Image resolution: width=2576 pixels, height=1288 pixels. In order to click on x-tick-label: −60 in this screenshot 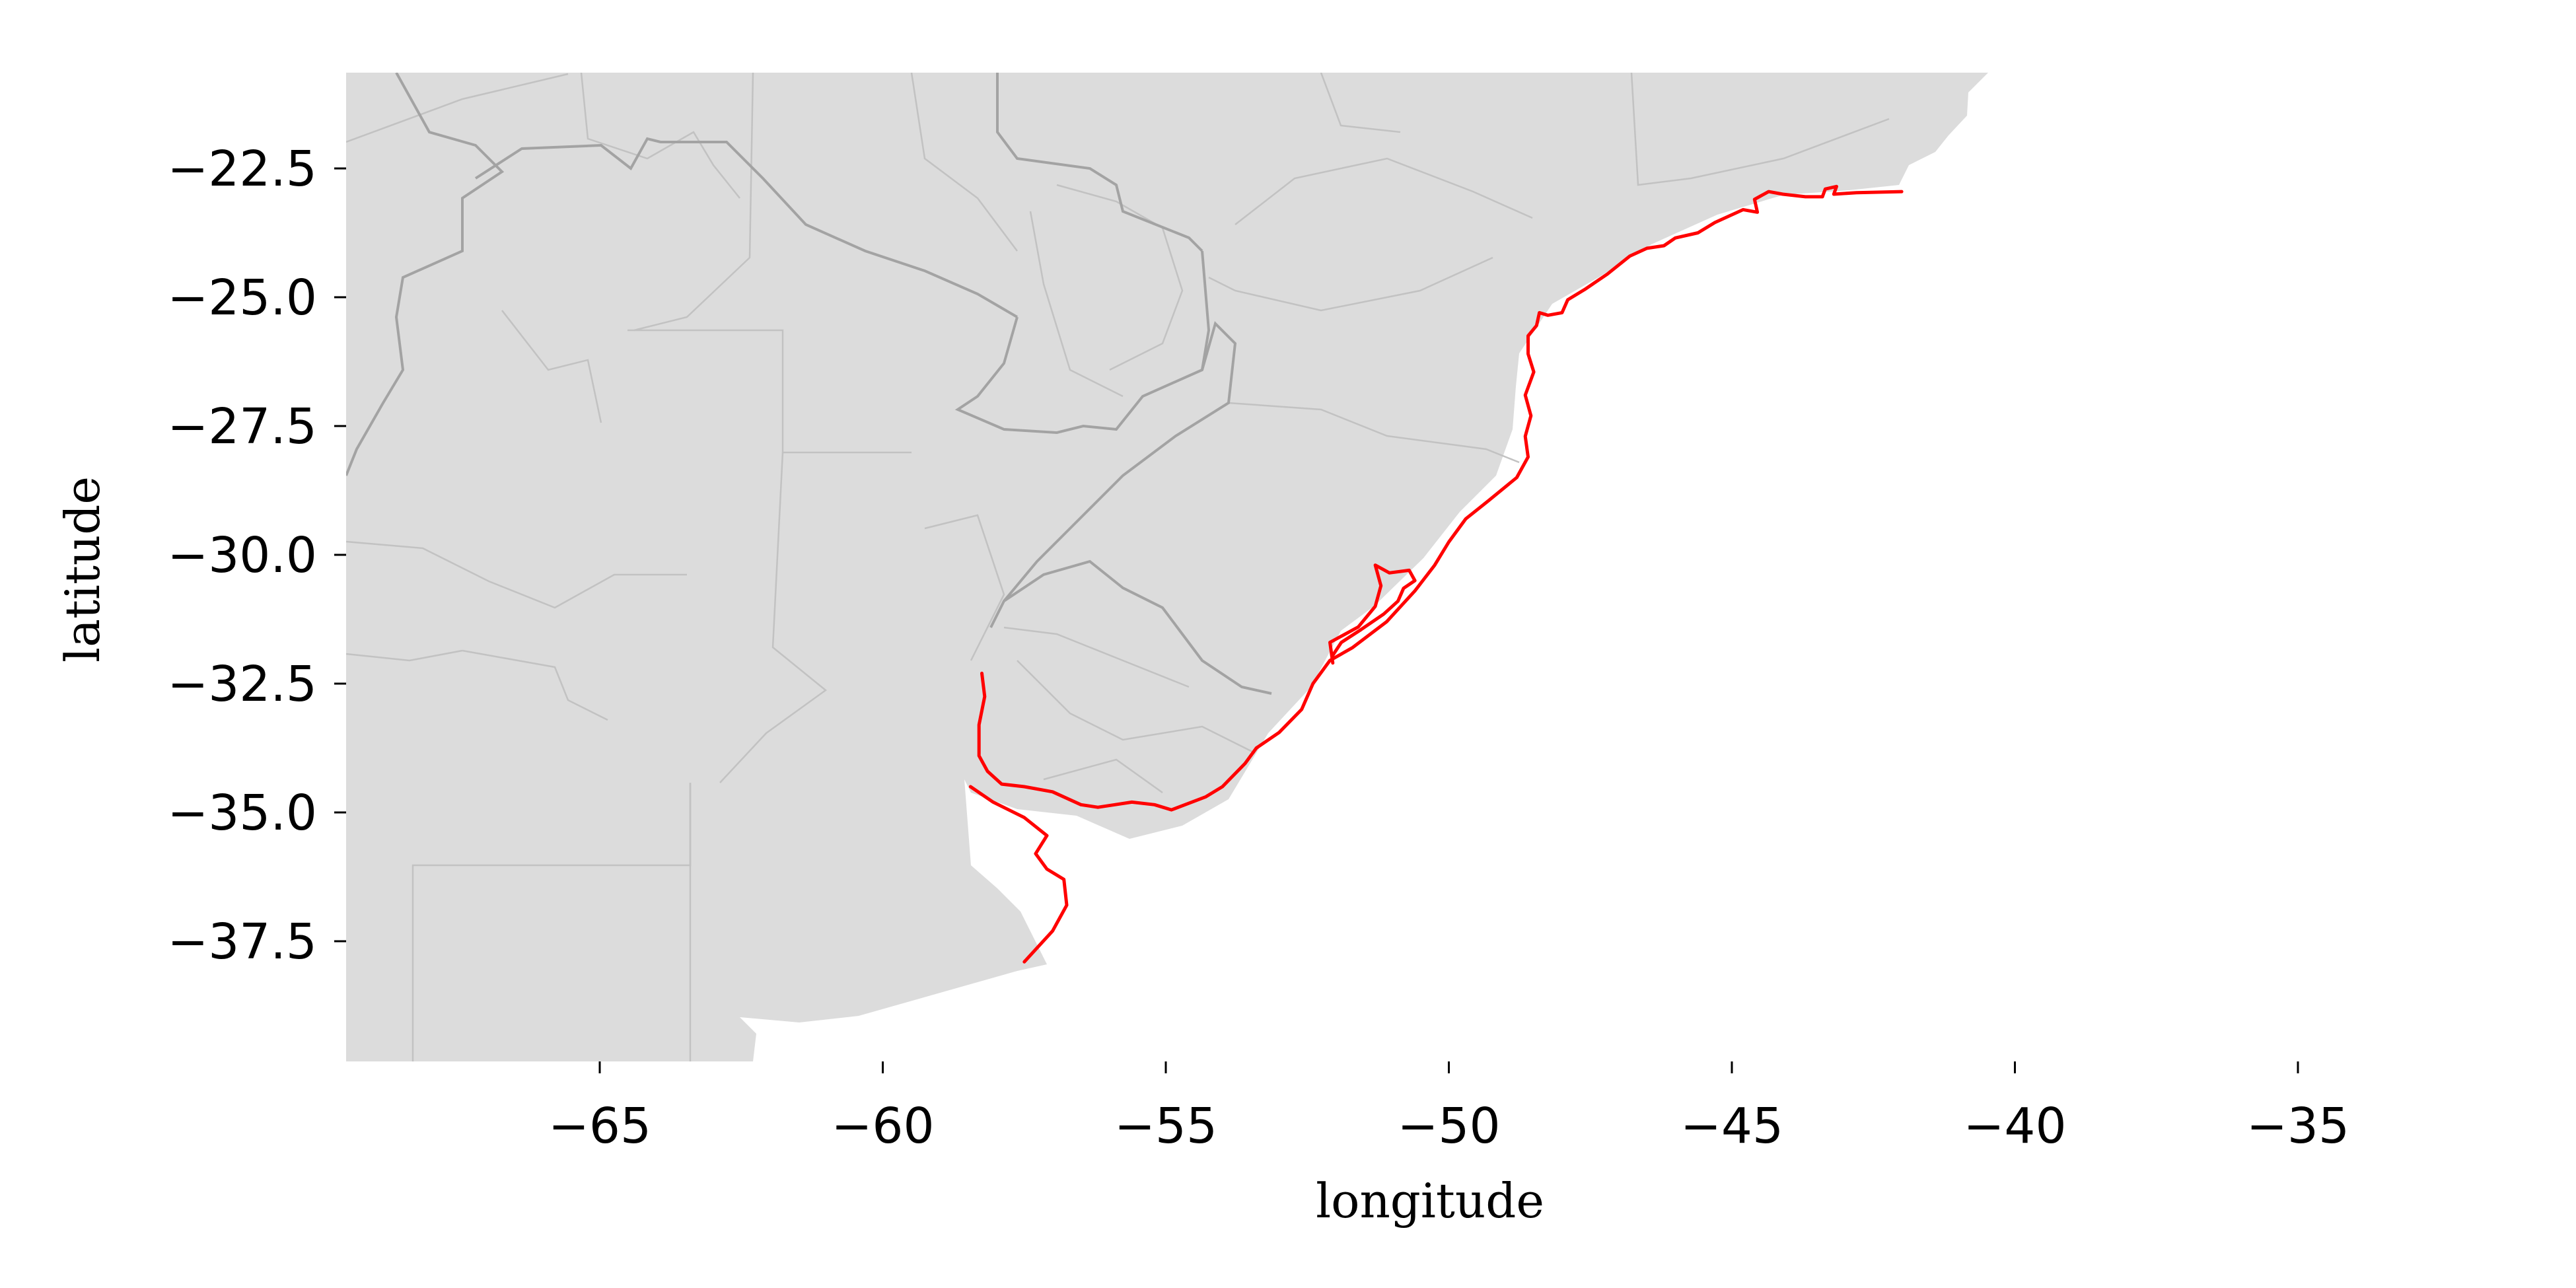, I will do `click(883, 1126)`.